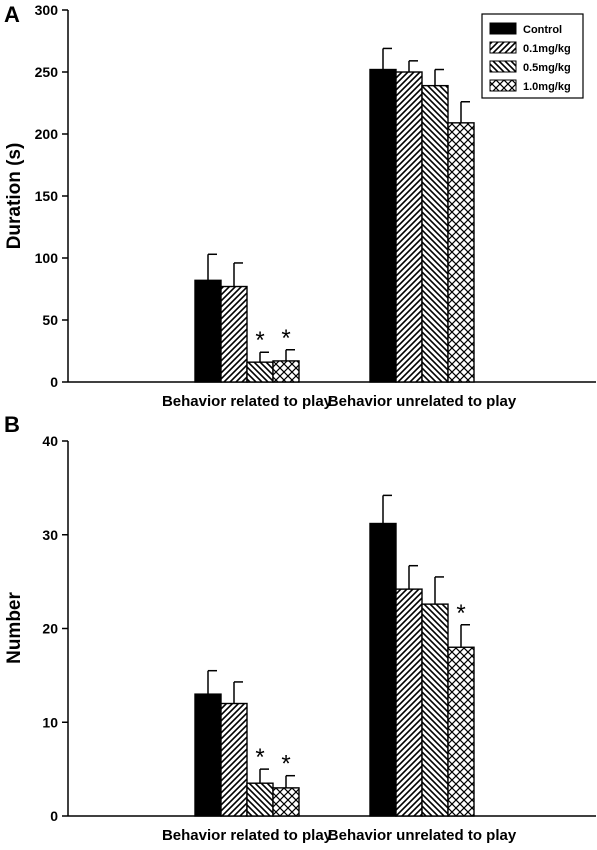  Describe the element at coordinates (542, 30) in the screenshot. I see `legend-label: Control` at that location.